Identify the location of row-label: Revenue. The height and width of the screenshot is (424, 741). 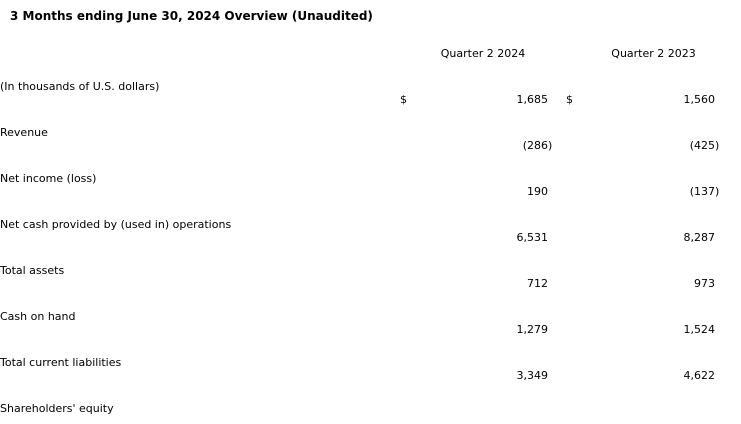
(24, 132).